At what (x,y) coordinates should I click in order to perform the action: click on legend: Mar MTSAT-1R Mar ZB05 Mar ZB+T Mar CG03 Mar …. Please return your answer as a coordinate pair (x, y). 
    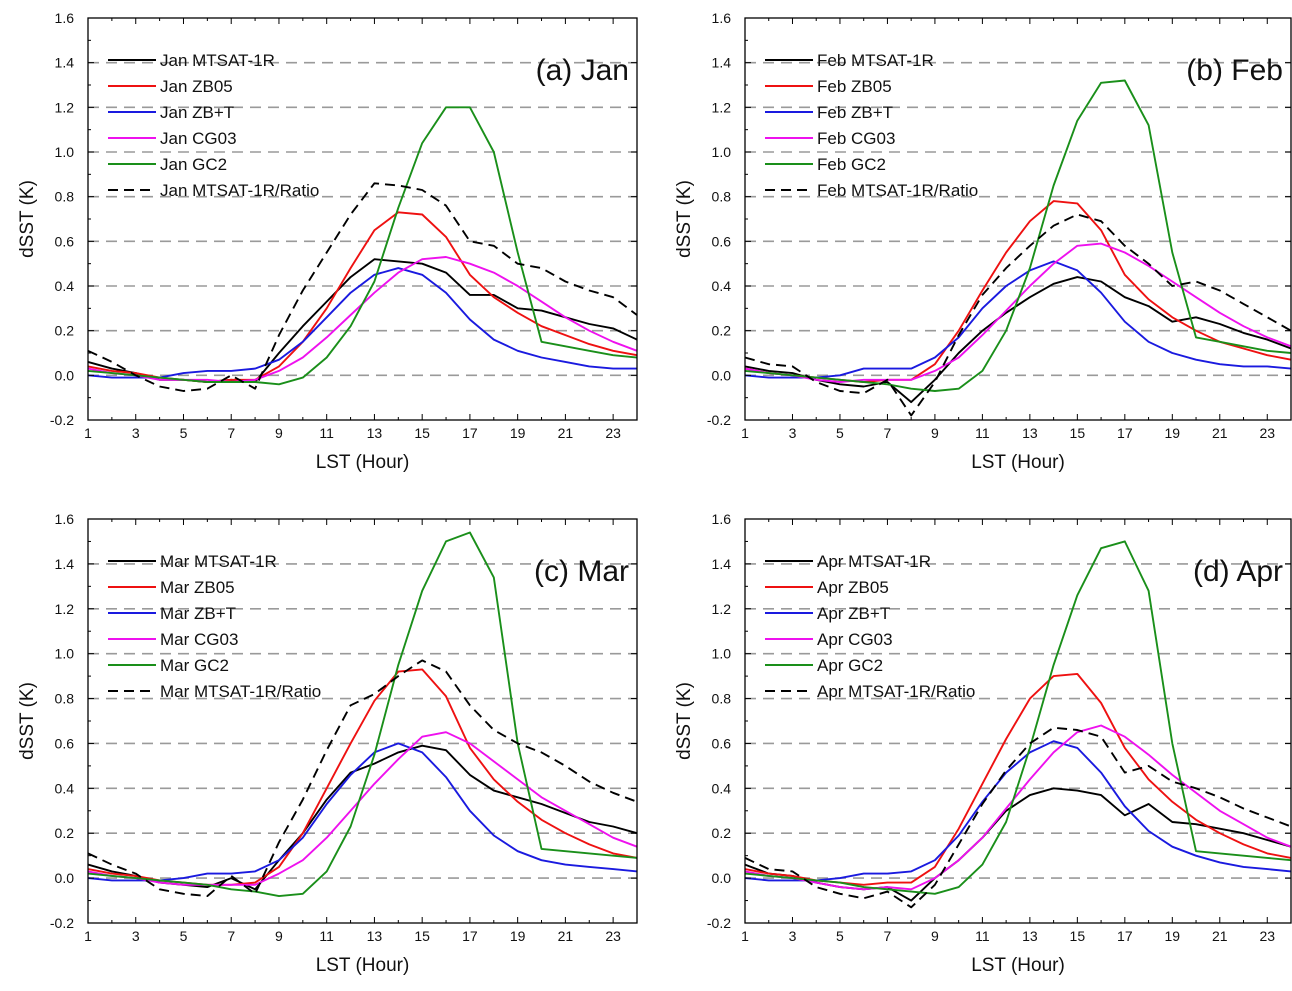
    Looking at the image, I should click on (214, 626).